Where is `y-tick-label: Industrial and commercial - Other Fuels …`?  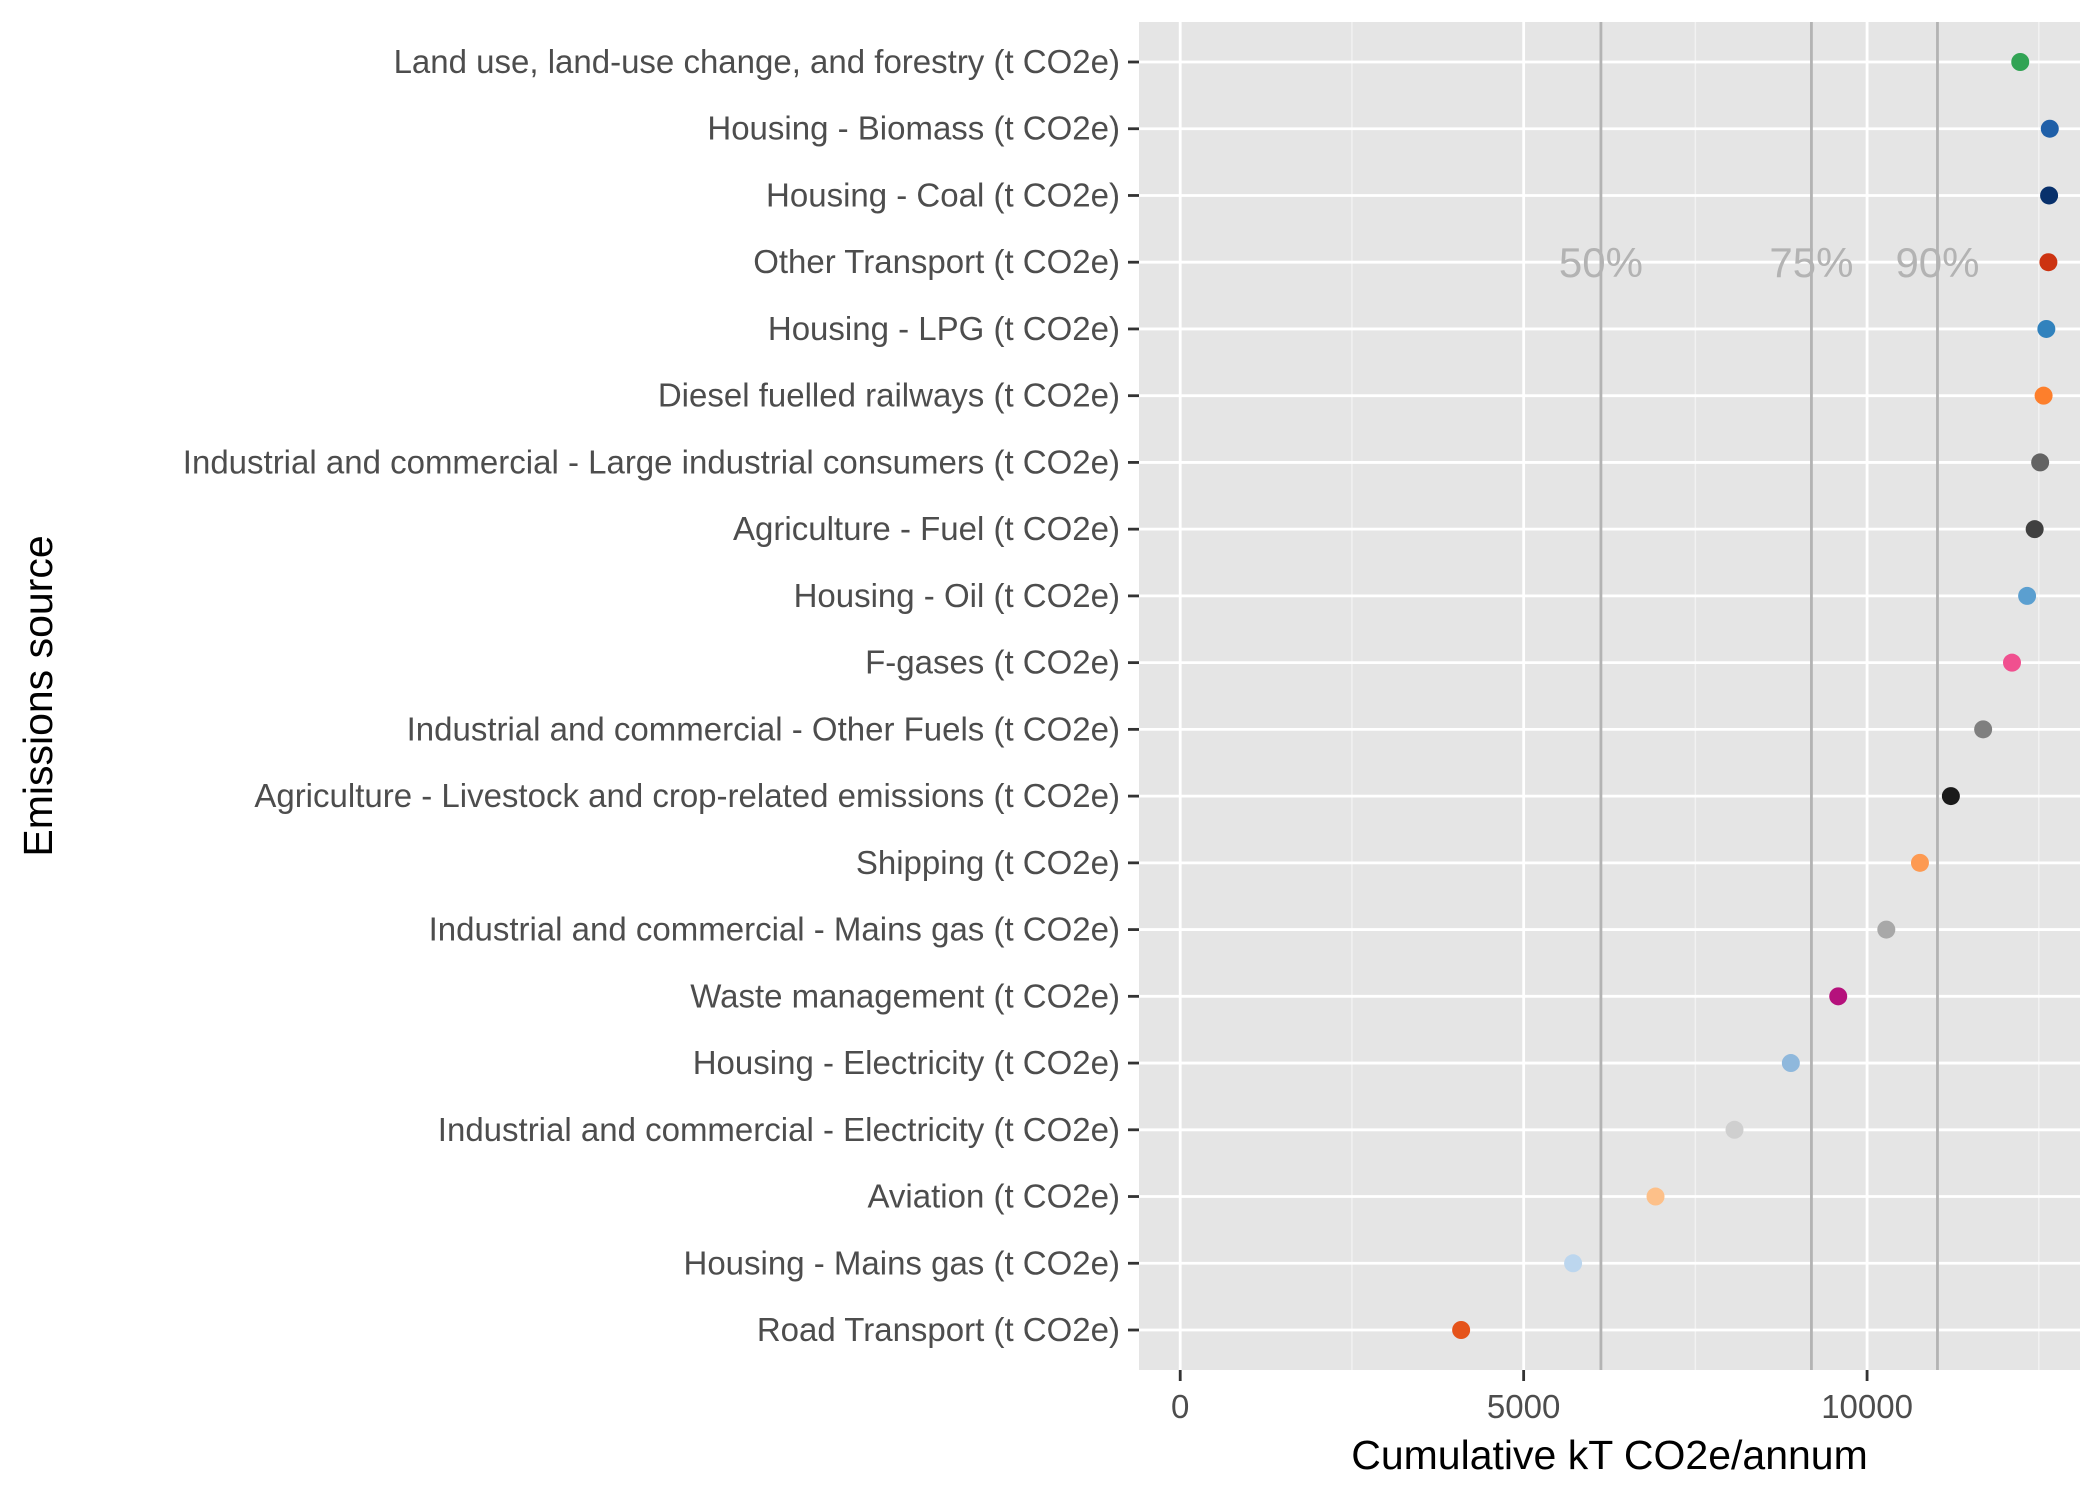
y-tick-label: Industrial and commercial - Other Fuels … is located at coordinates (763, 728).